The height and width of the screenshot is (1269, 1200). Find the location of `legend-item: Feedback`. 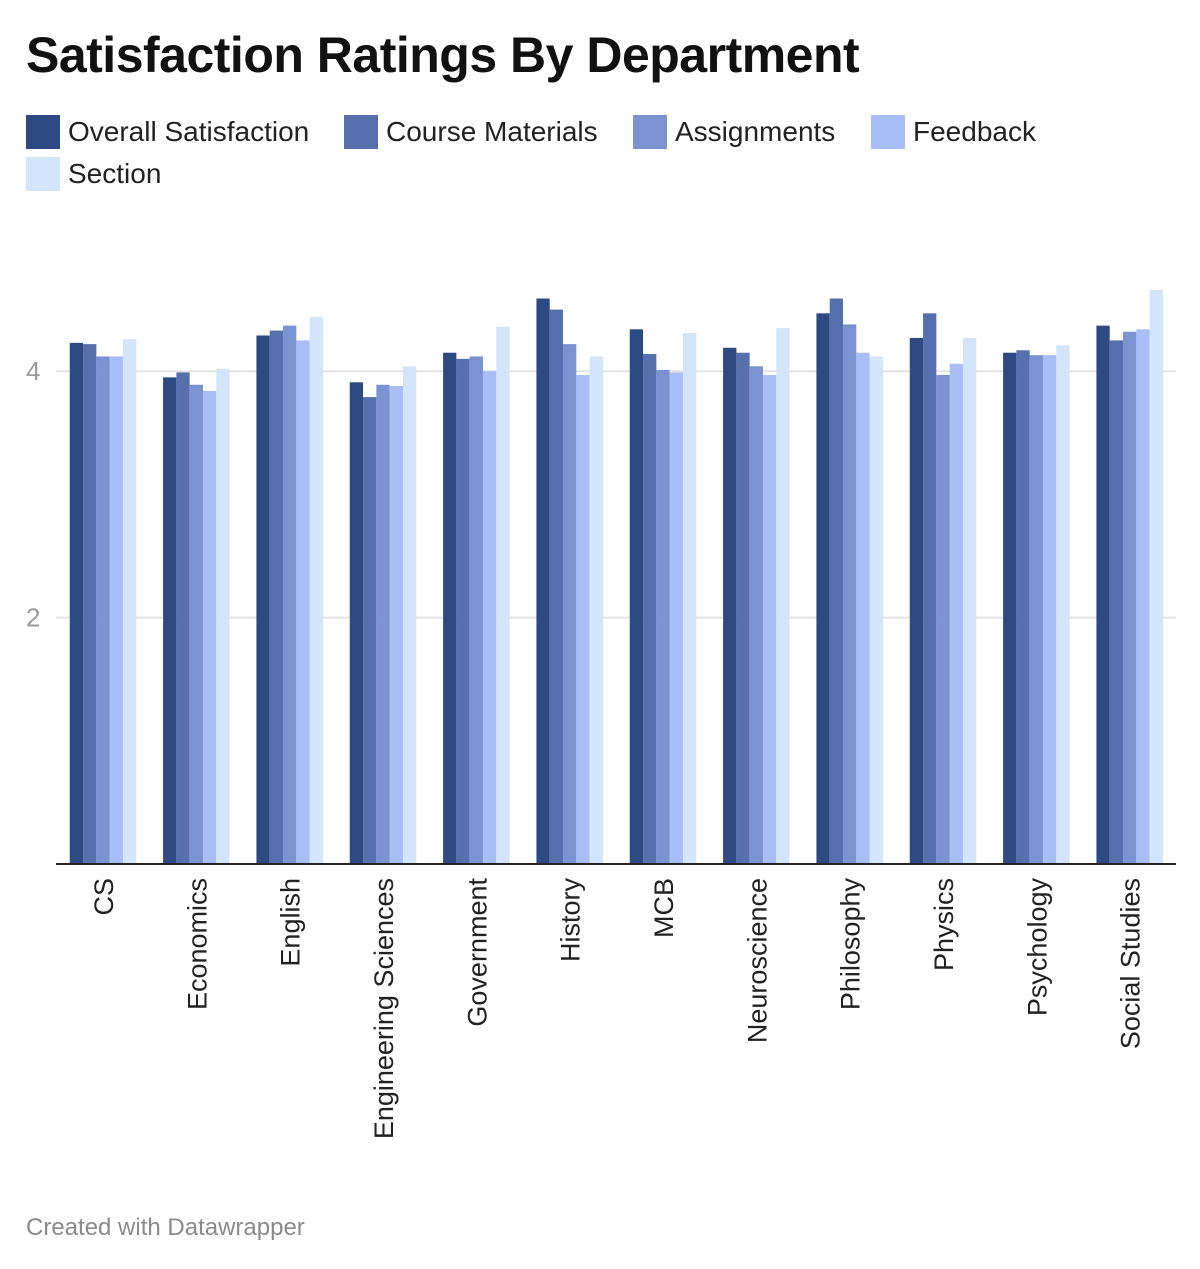

legend-item: Feedback is located at coordinates (953, 132).